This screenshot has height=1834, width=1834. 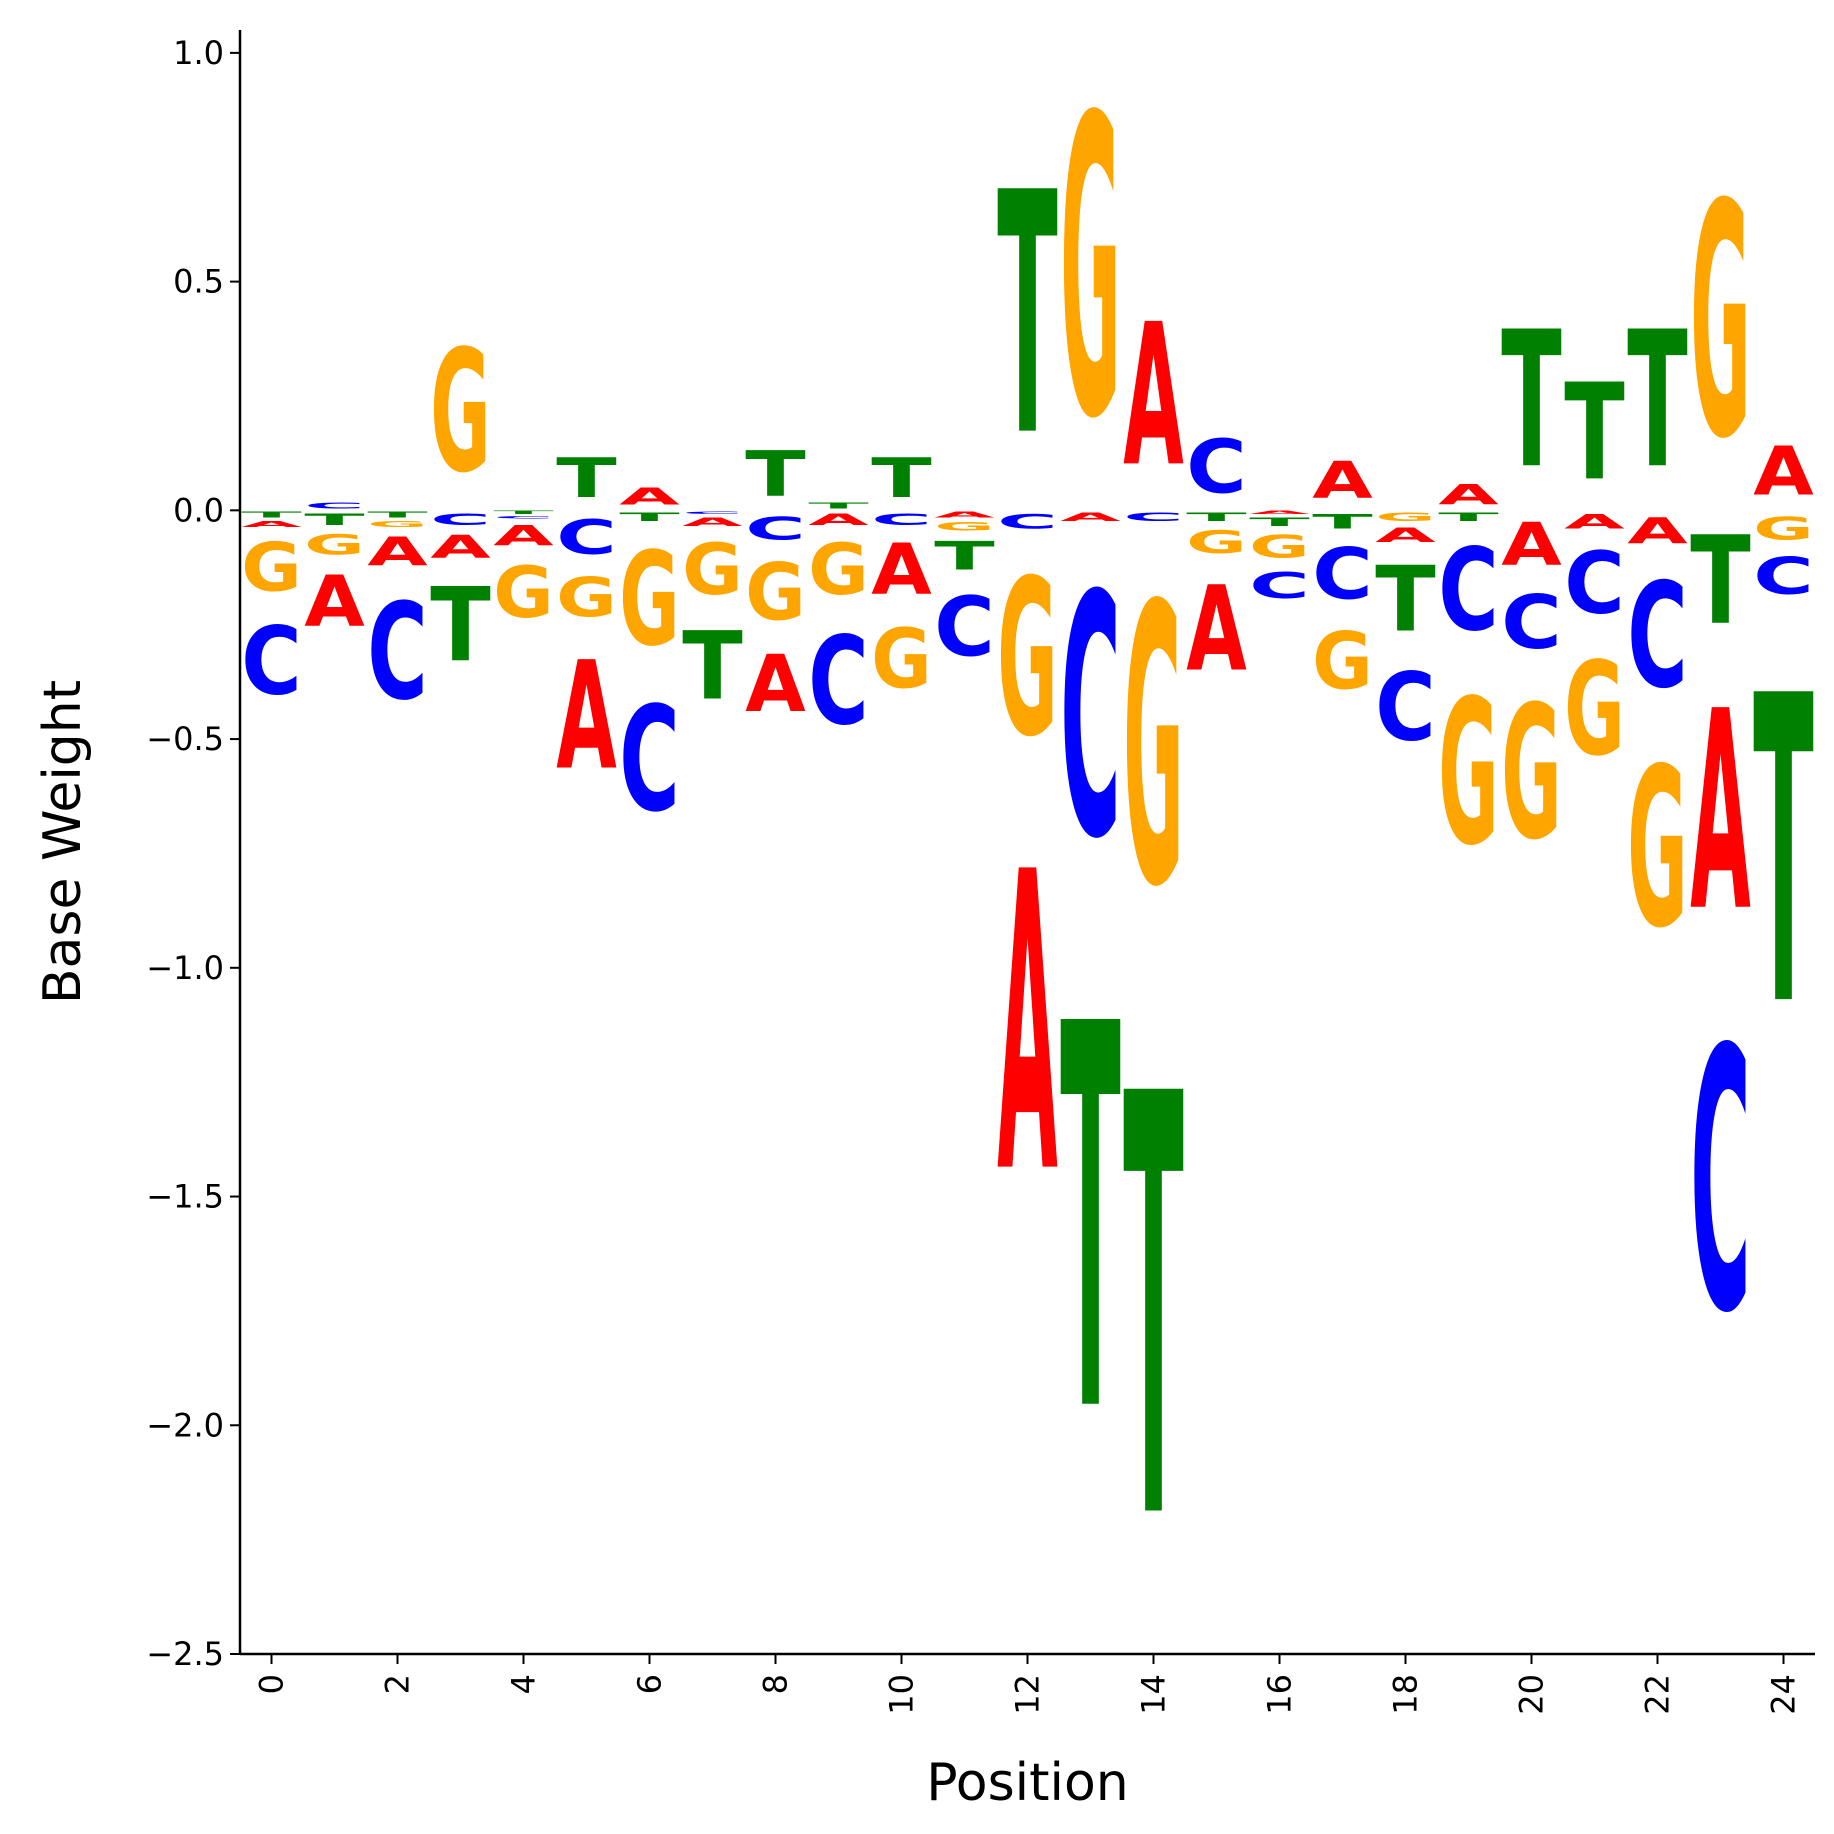 What do you see at coordinates (902, 1694) in the screenshot?
I see `x-tick-label: 10` at bounding box center [902, 1694].